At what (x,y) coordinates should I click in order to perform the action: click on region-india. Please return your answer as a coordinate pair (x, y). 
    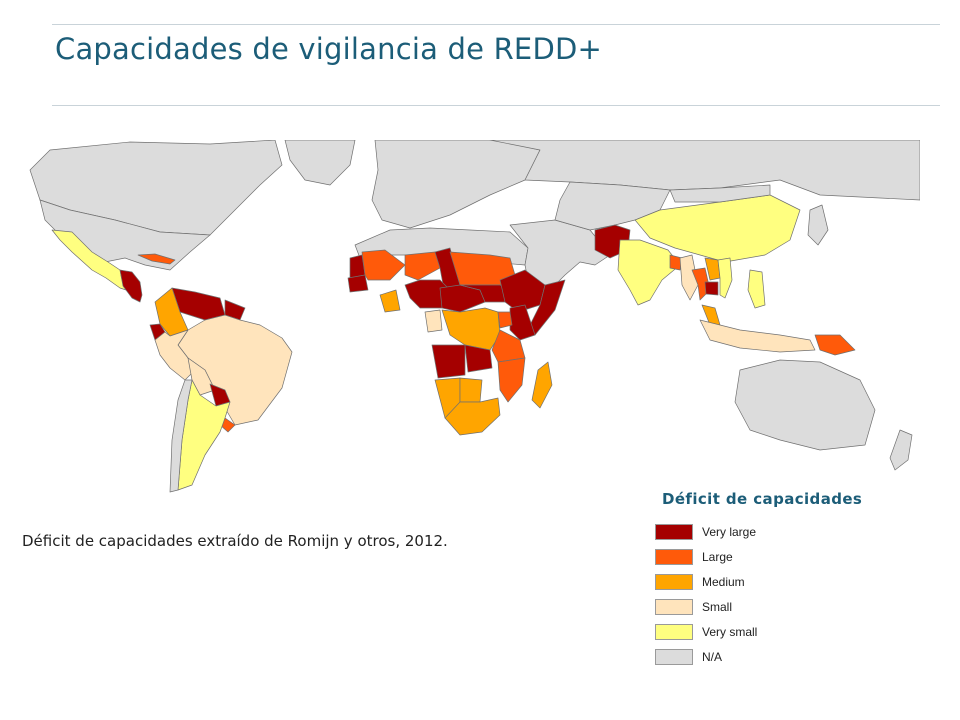
    Looking at the image, I should click on (649, 272).